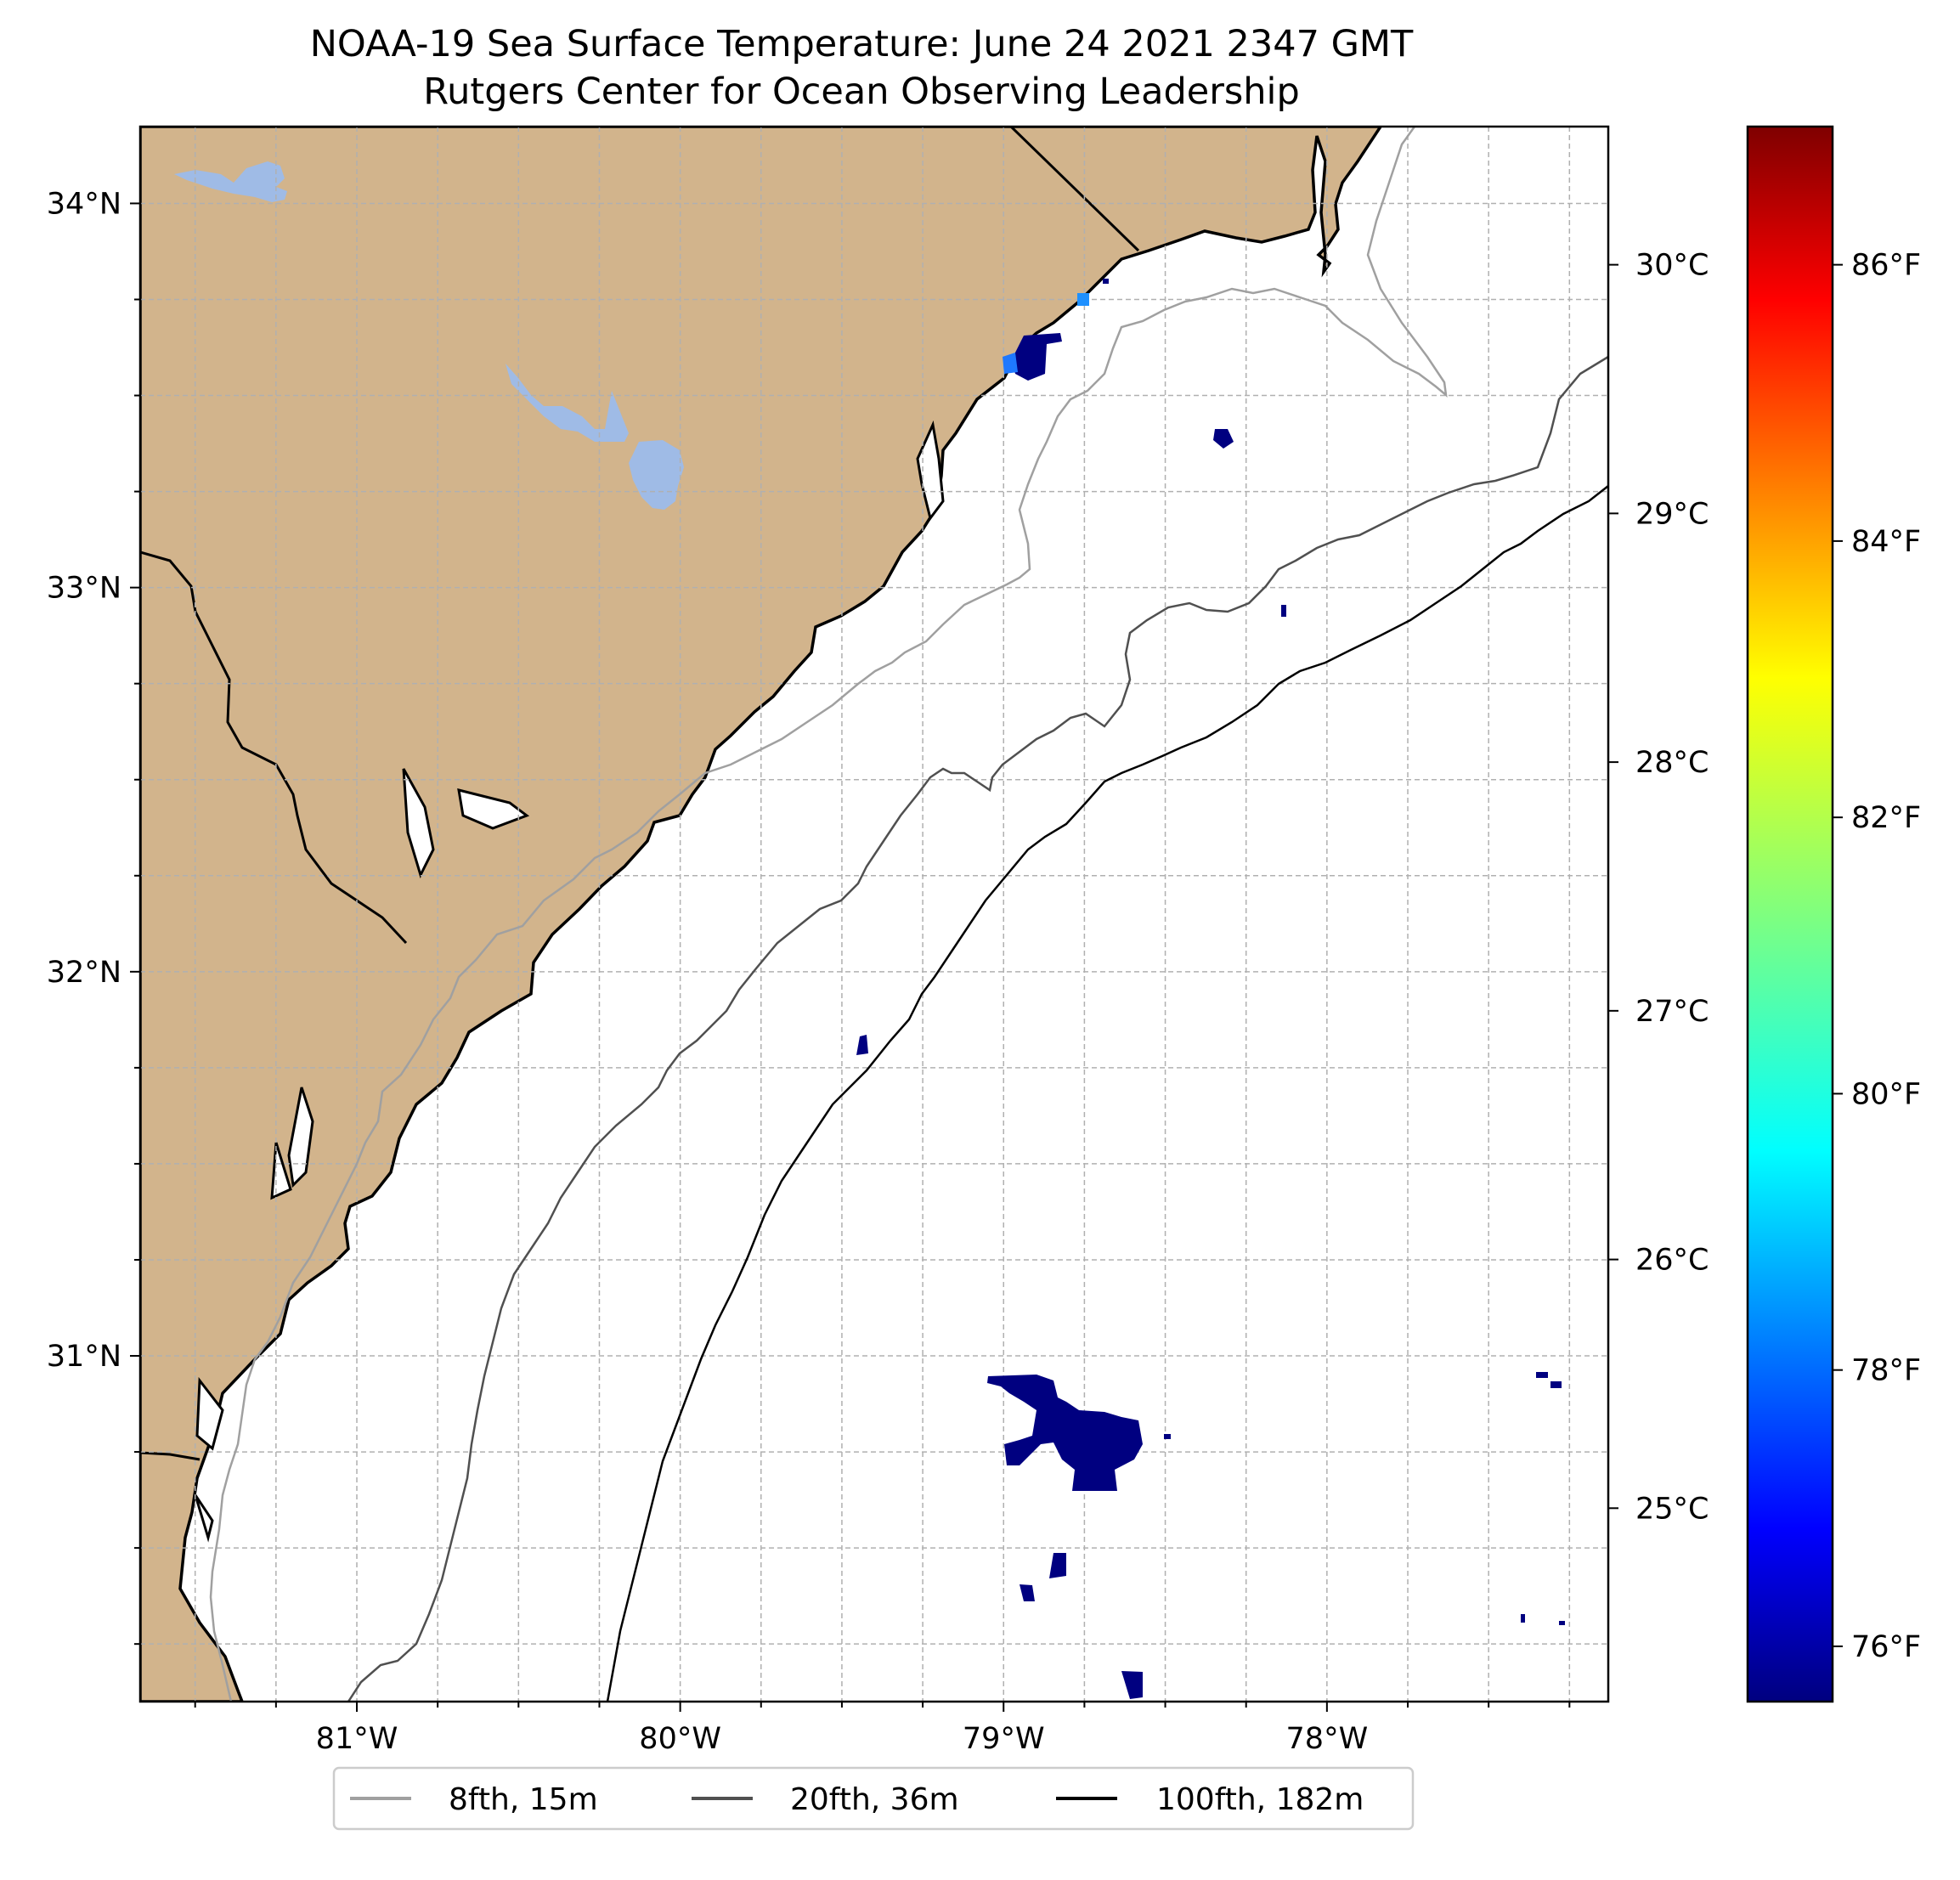 The height and width of the screenshot is (1880, 1960). What do you see at coordinates (1886, 266) in the screenshot?
I see `fahrenheit-tick-label: 86°F` at bounding box center [1886, 266].